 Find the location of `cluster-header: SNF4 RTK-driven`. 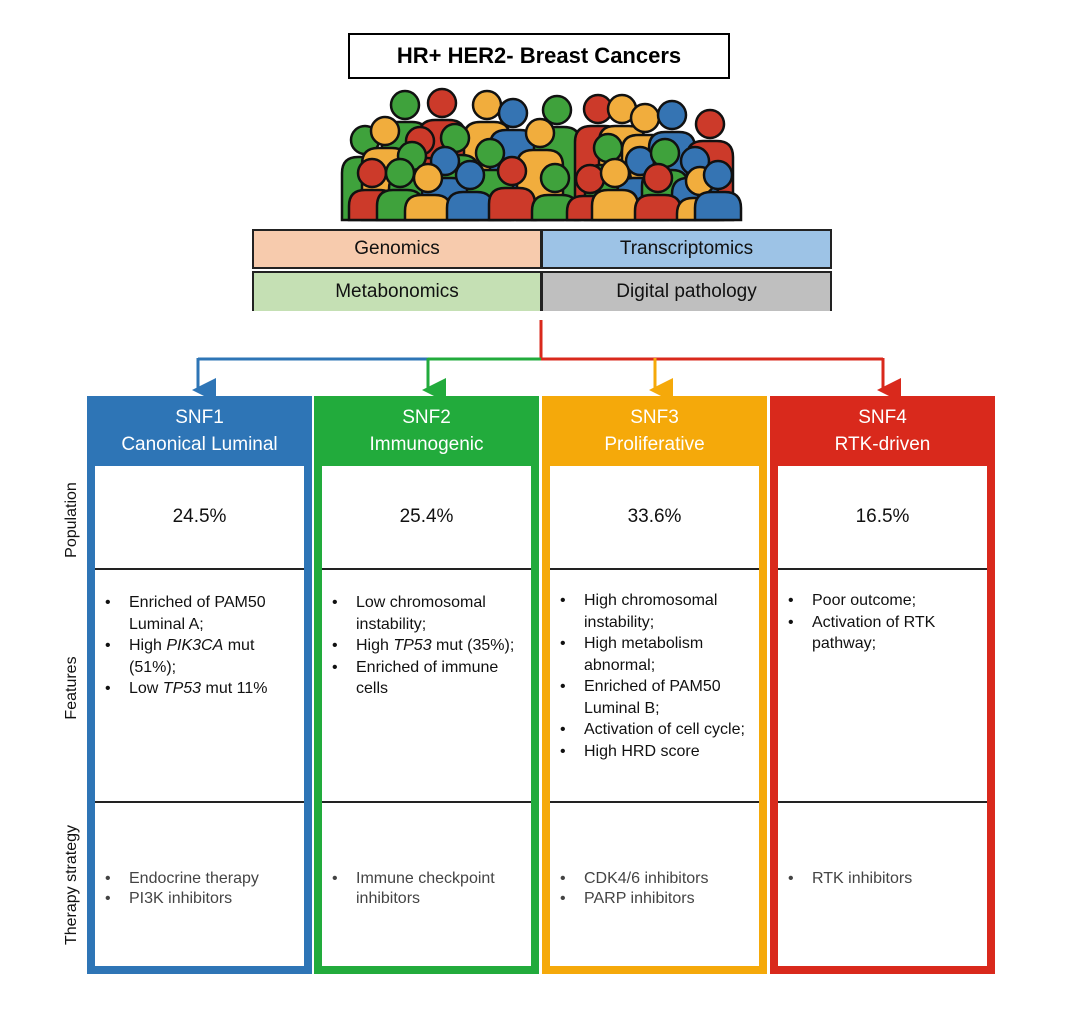

cluster-header: SNF4 RTK-driven is located at coordinates (882, 434).